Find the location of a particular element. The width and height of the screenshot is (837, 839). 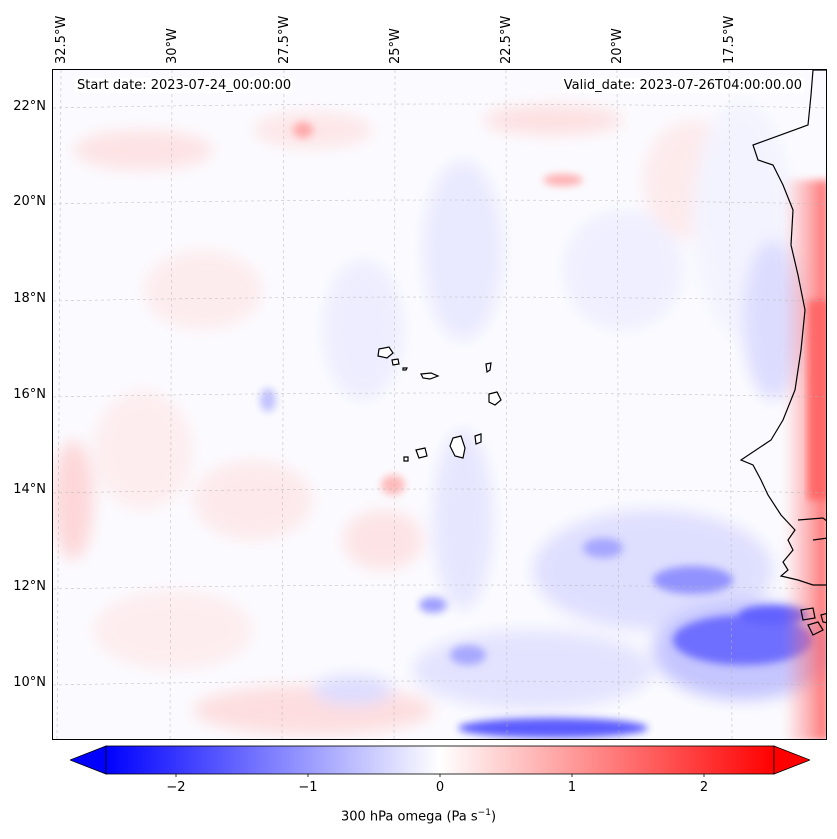

lon-label-30w: 30°W is located at coordinates (172, 46).